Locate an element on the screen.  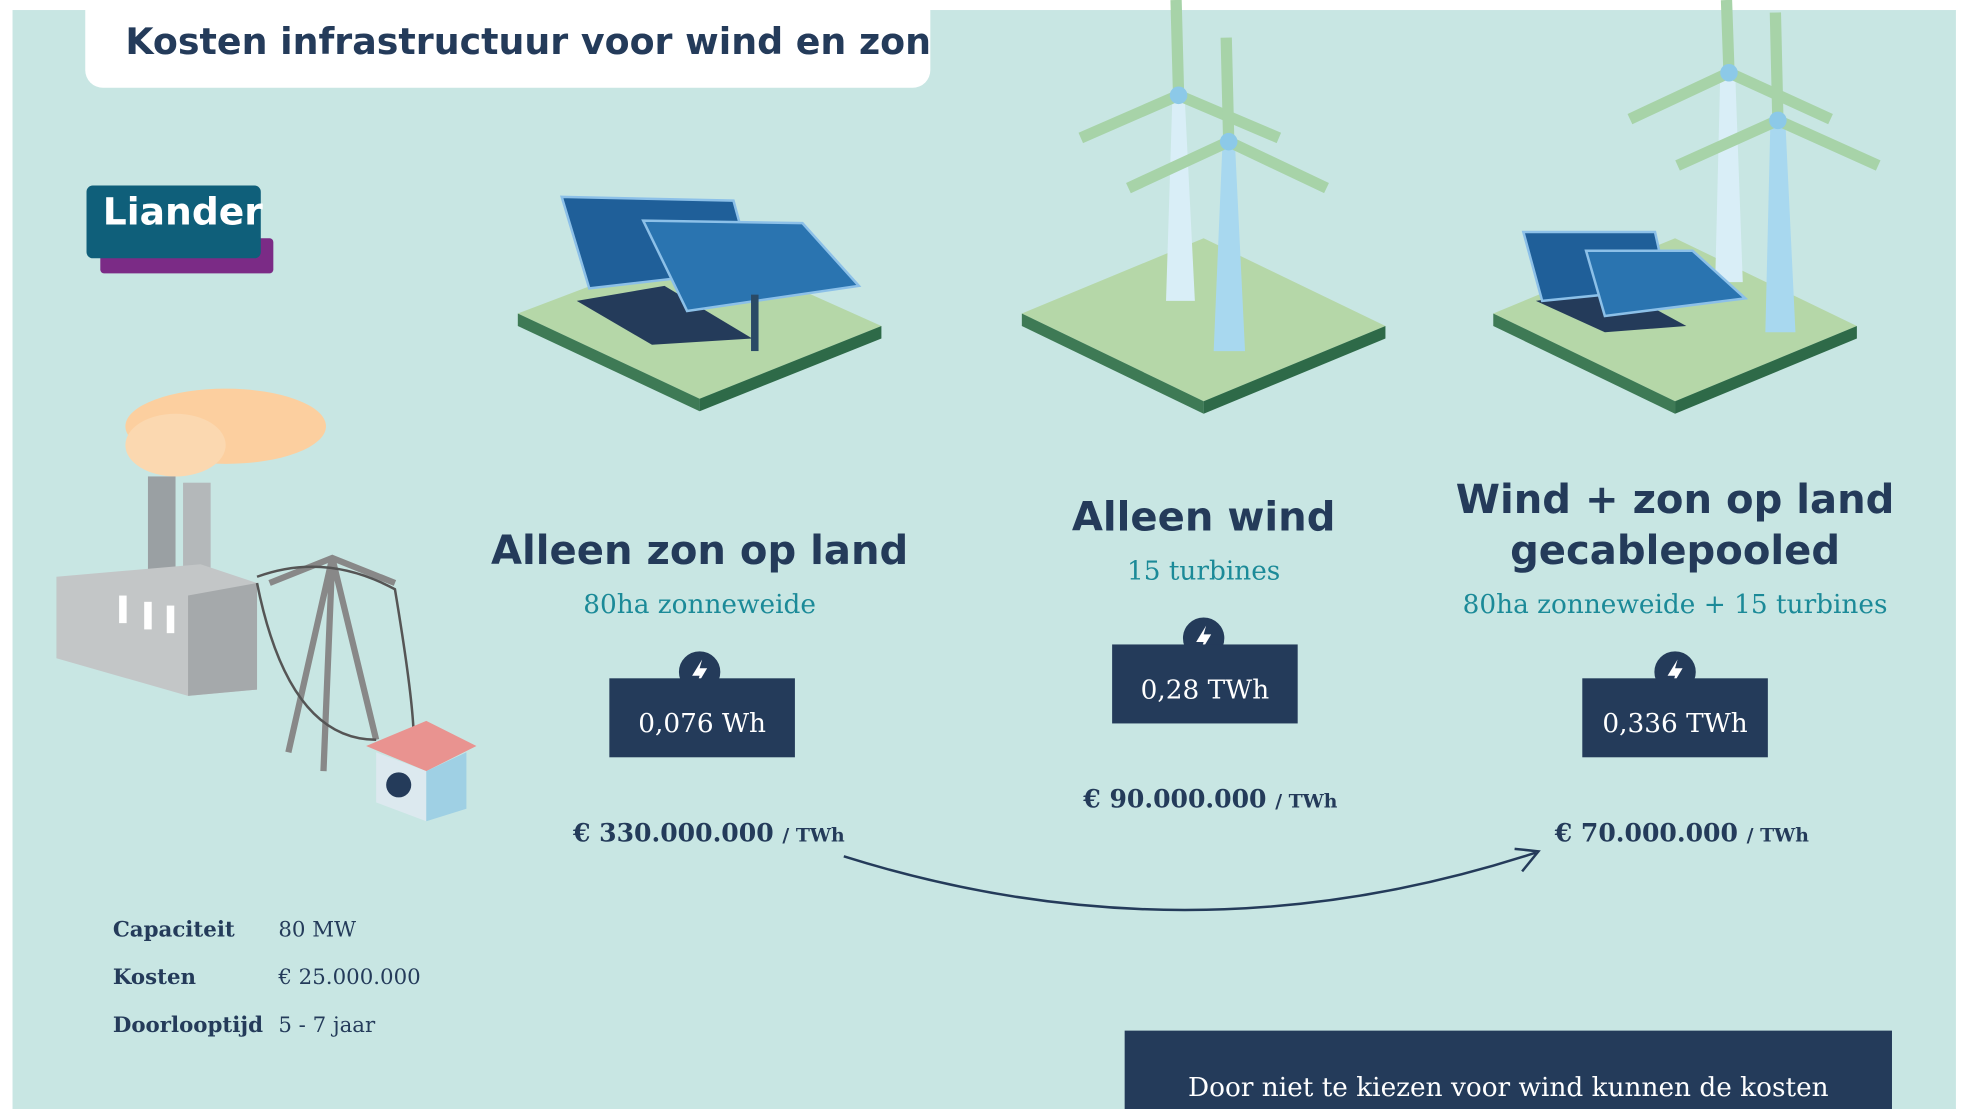
fact-value: € 25.000.000 is located at coordinates (349, 978).